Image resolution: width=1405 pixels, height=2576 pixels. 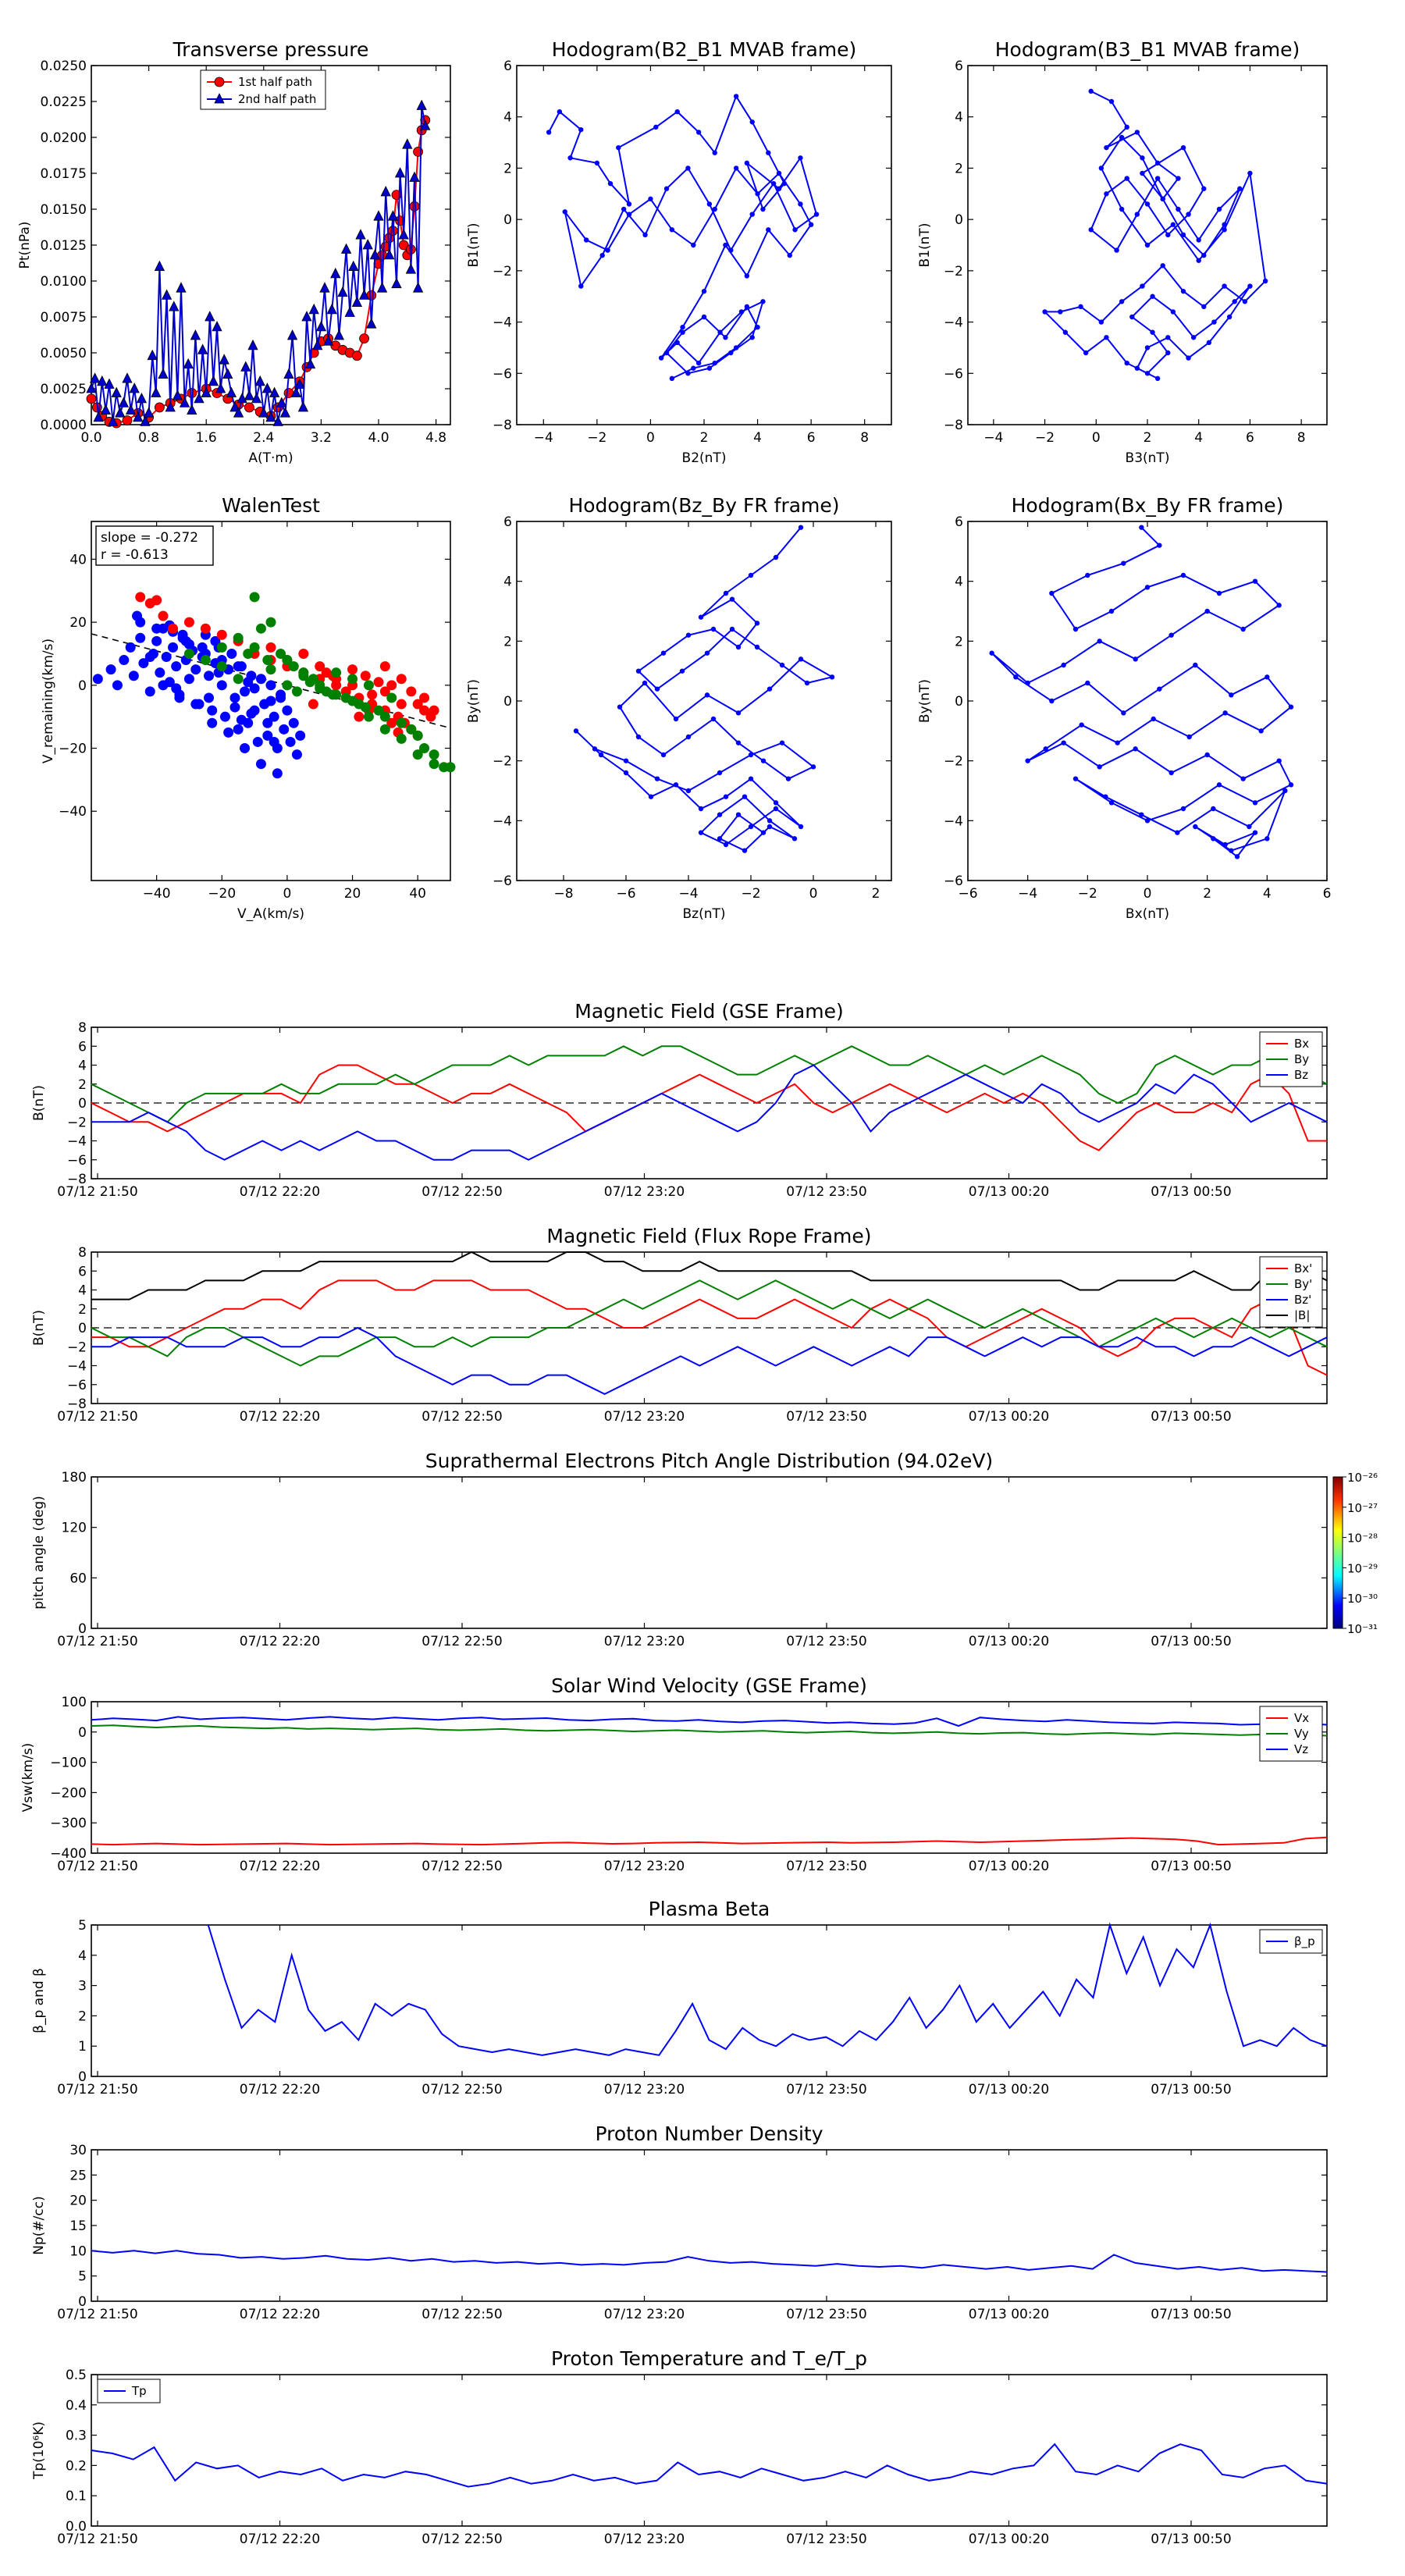 What do you see at coordinates (206, 438) in the screenshot?
I see `x-tick-label: 1.6` at bounding box center [206, 438].